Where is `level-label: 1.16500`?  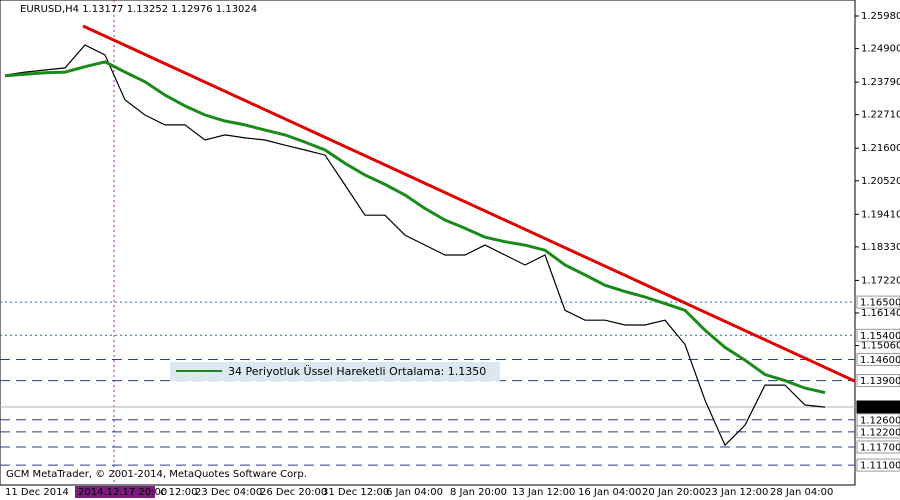
level-label: 1.16500 is located at coordinates (880, 303).